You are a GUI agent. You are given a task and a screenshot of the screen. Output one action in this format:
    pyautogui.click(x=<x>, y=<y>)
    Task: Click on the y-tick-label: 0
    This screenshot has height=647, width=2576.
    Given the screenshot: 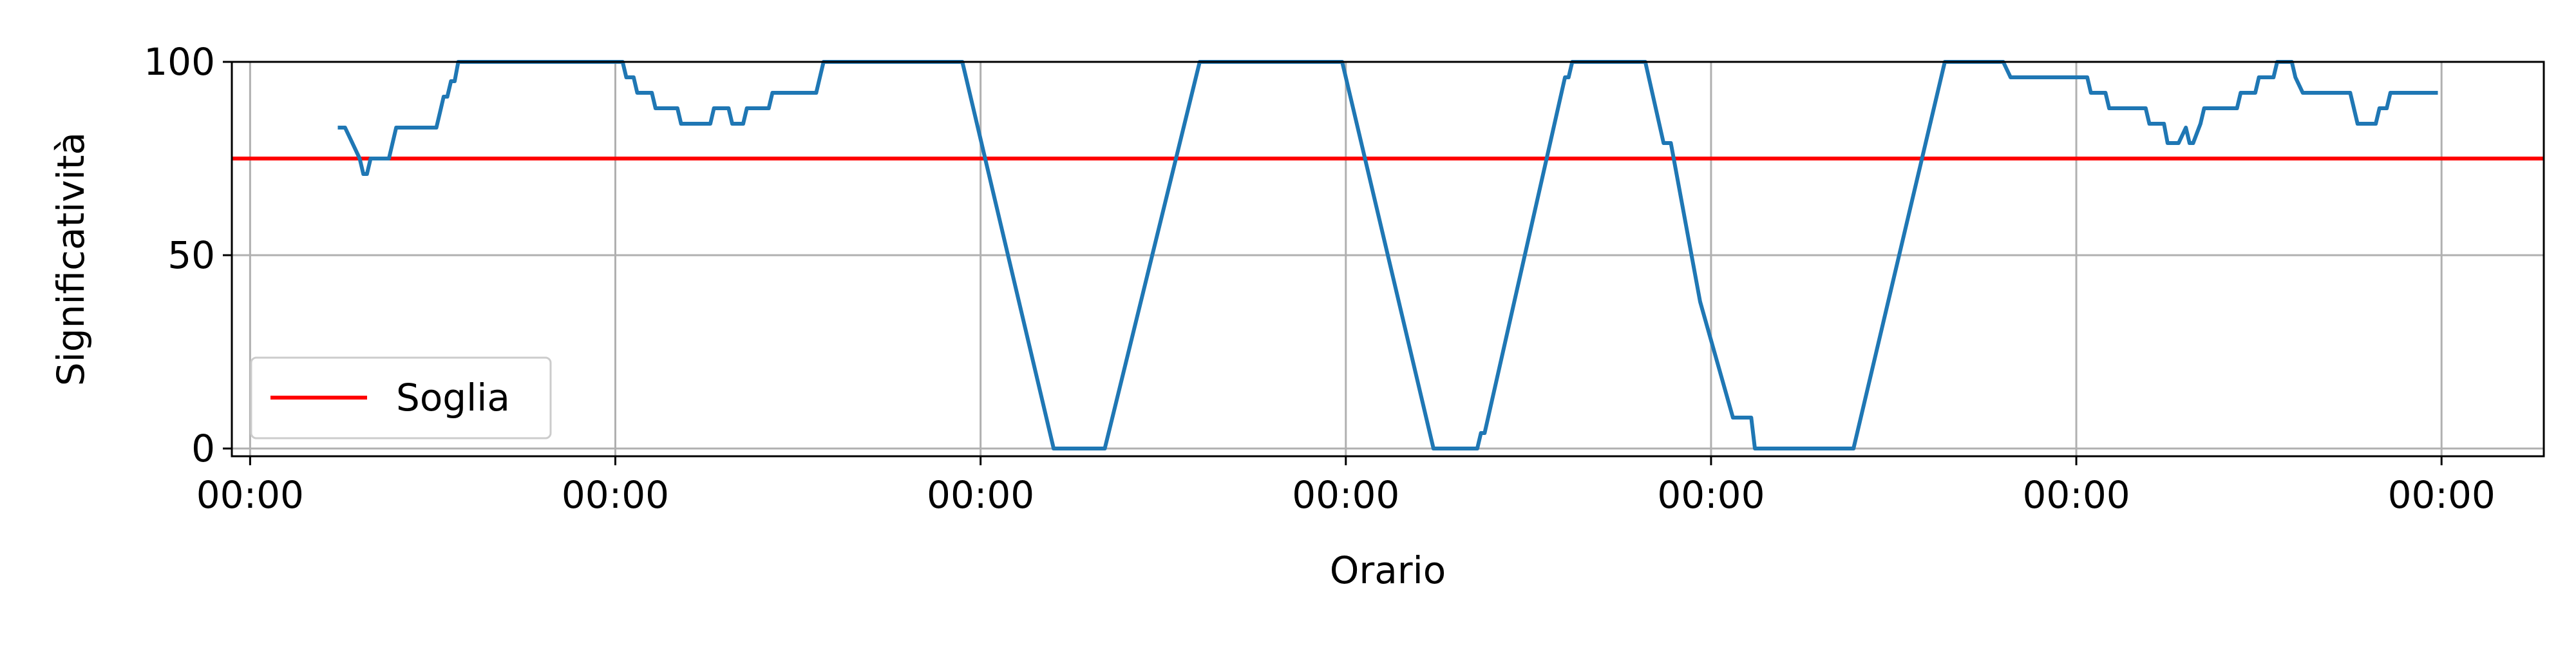 What is the action you would take?
    pyautogui.click(x=203, y=448)
    